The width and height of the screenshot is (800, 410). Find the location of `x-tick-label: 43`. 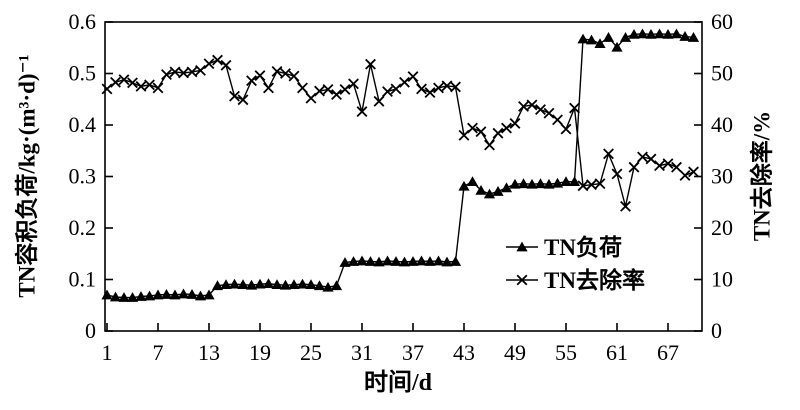

x-tick-label: 43 is located at coordinates (464, 352).